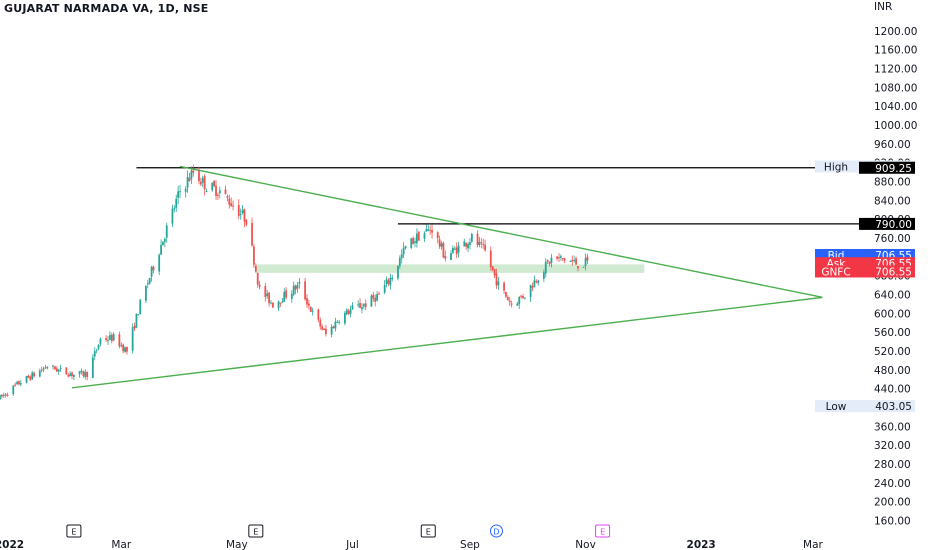 The height and width of the screenshot is (550, 932). I want to click on x-tick-label: 2022, so click(12, 544).